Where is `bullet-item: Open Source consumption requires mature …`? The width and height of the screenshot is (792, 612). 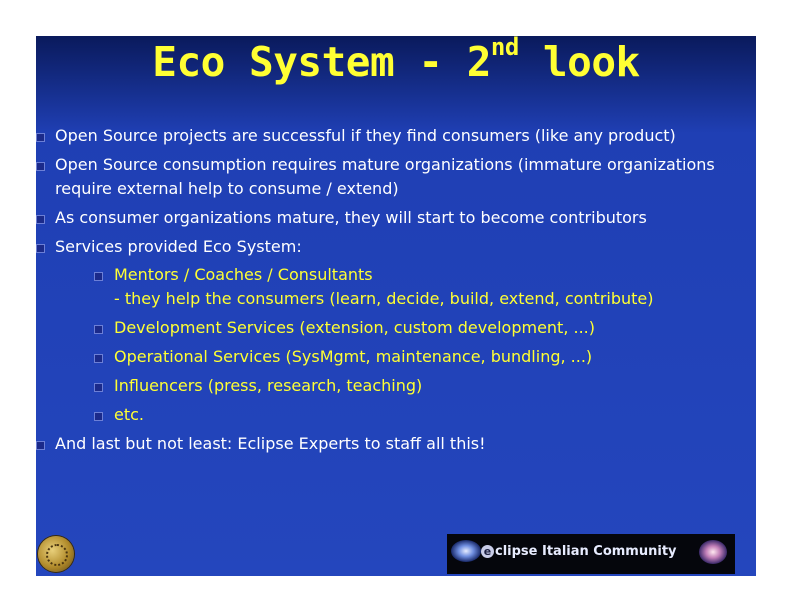
bullet-item: Open Source consumption requires mature … is located at coordinates (396, 177).